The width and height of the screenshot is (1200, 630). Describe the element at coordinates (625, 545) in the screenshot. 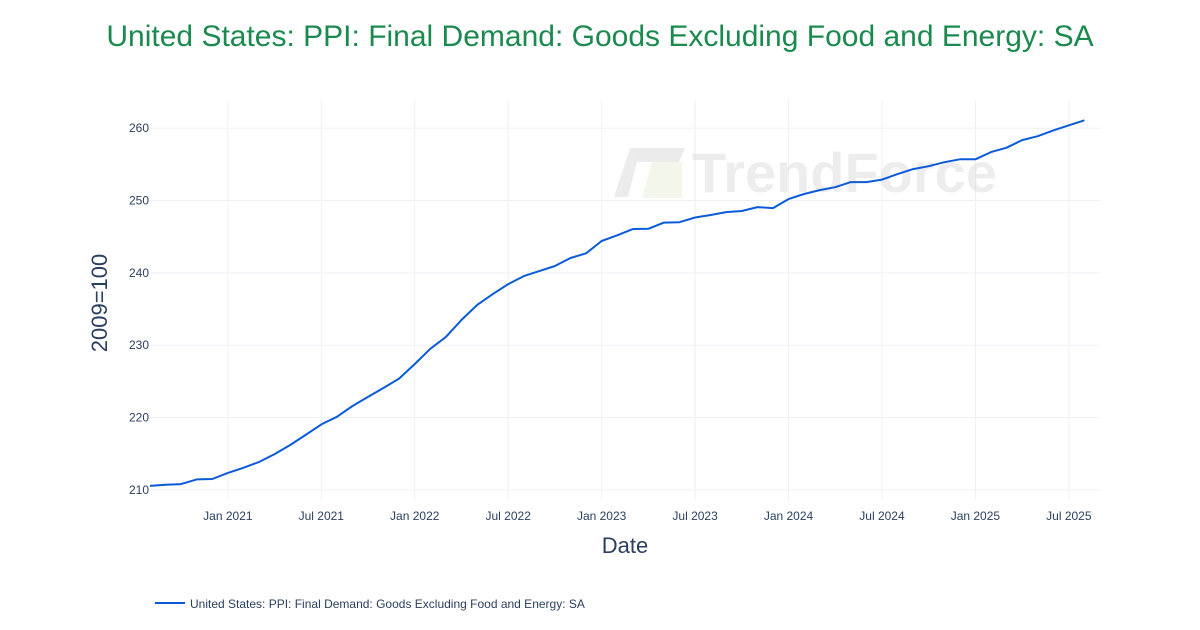

I see `x-axis-title: Date` at that location.